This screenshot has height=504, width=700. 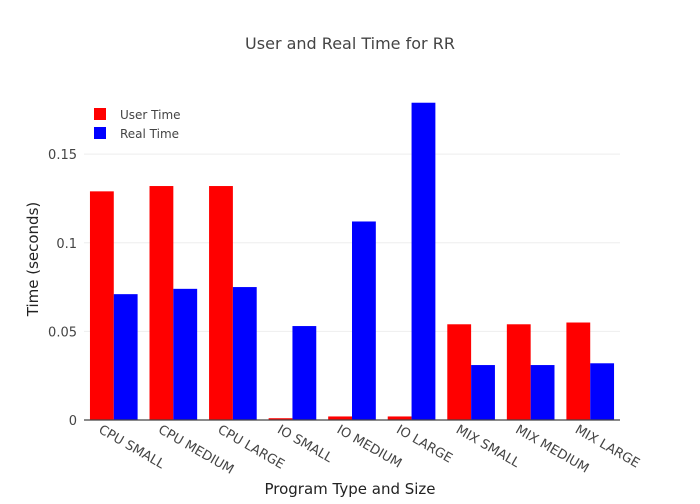 I want to click on x-tick-label: MIX SMALL, so click(x=488, y=446).